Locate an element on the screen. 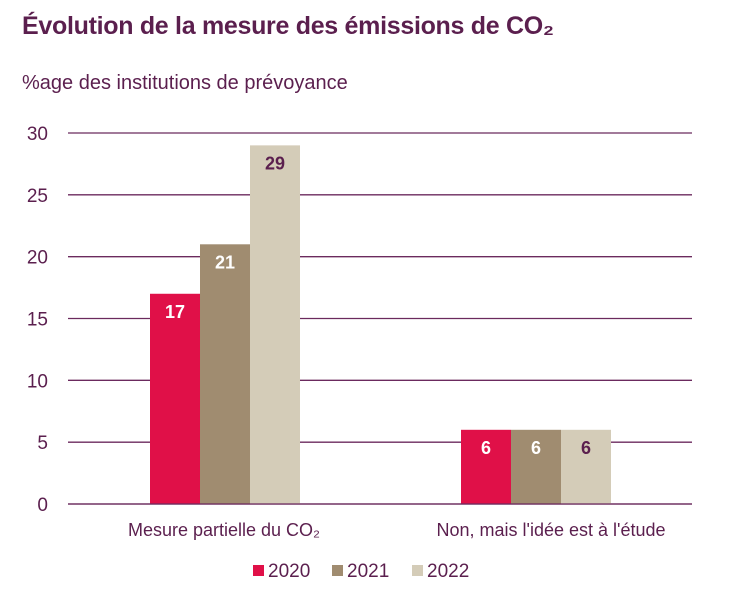  x-category-label: Non, mais l'idée est à l'étude is located at coordinates (551, 530).